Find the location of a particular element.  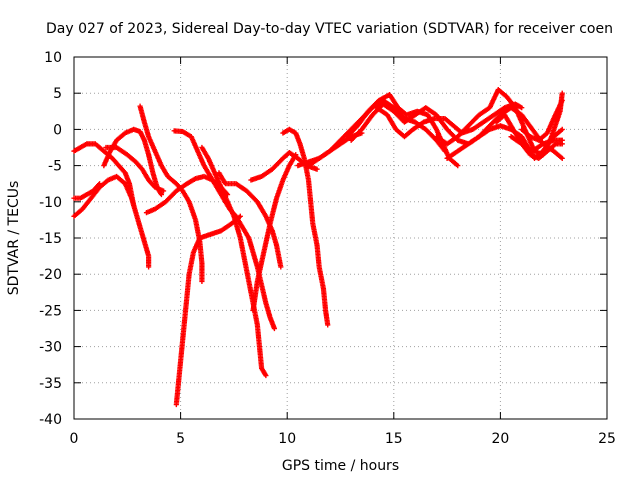

y-tick-label: -10 is located at coordinates (50, 203).